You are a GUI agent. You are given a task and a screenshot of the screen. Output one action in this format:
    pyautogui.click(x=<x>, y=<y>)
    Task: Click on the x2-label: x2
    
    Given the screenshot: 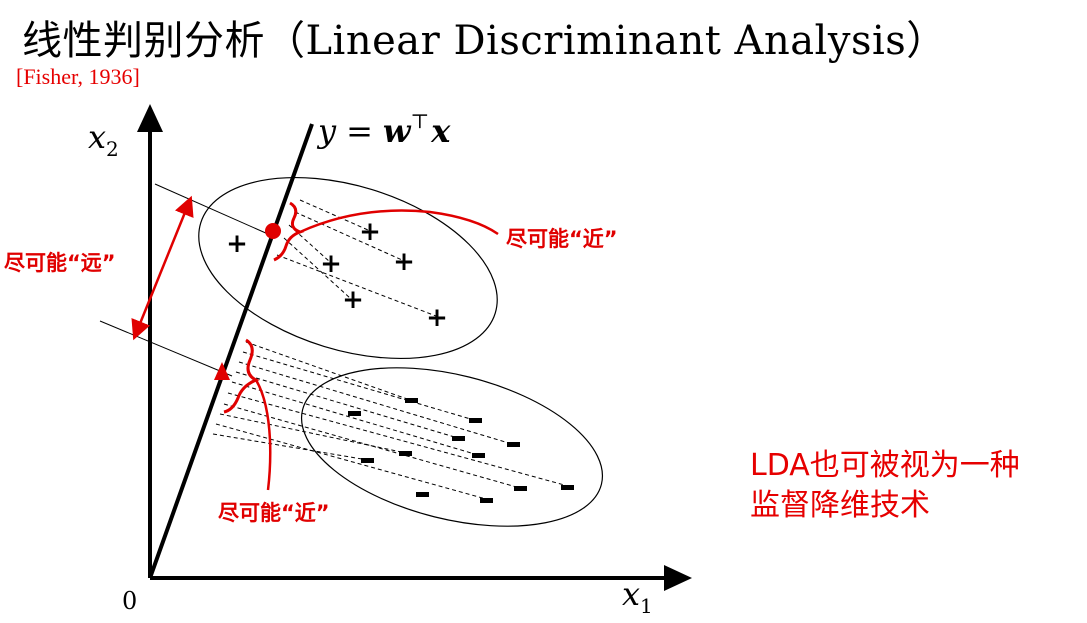 What is the action you would take?
    pyautogui.click(x=103, y=139)
    